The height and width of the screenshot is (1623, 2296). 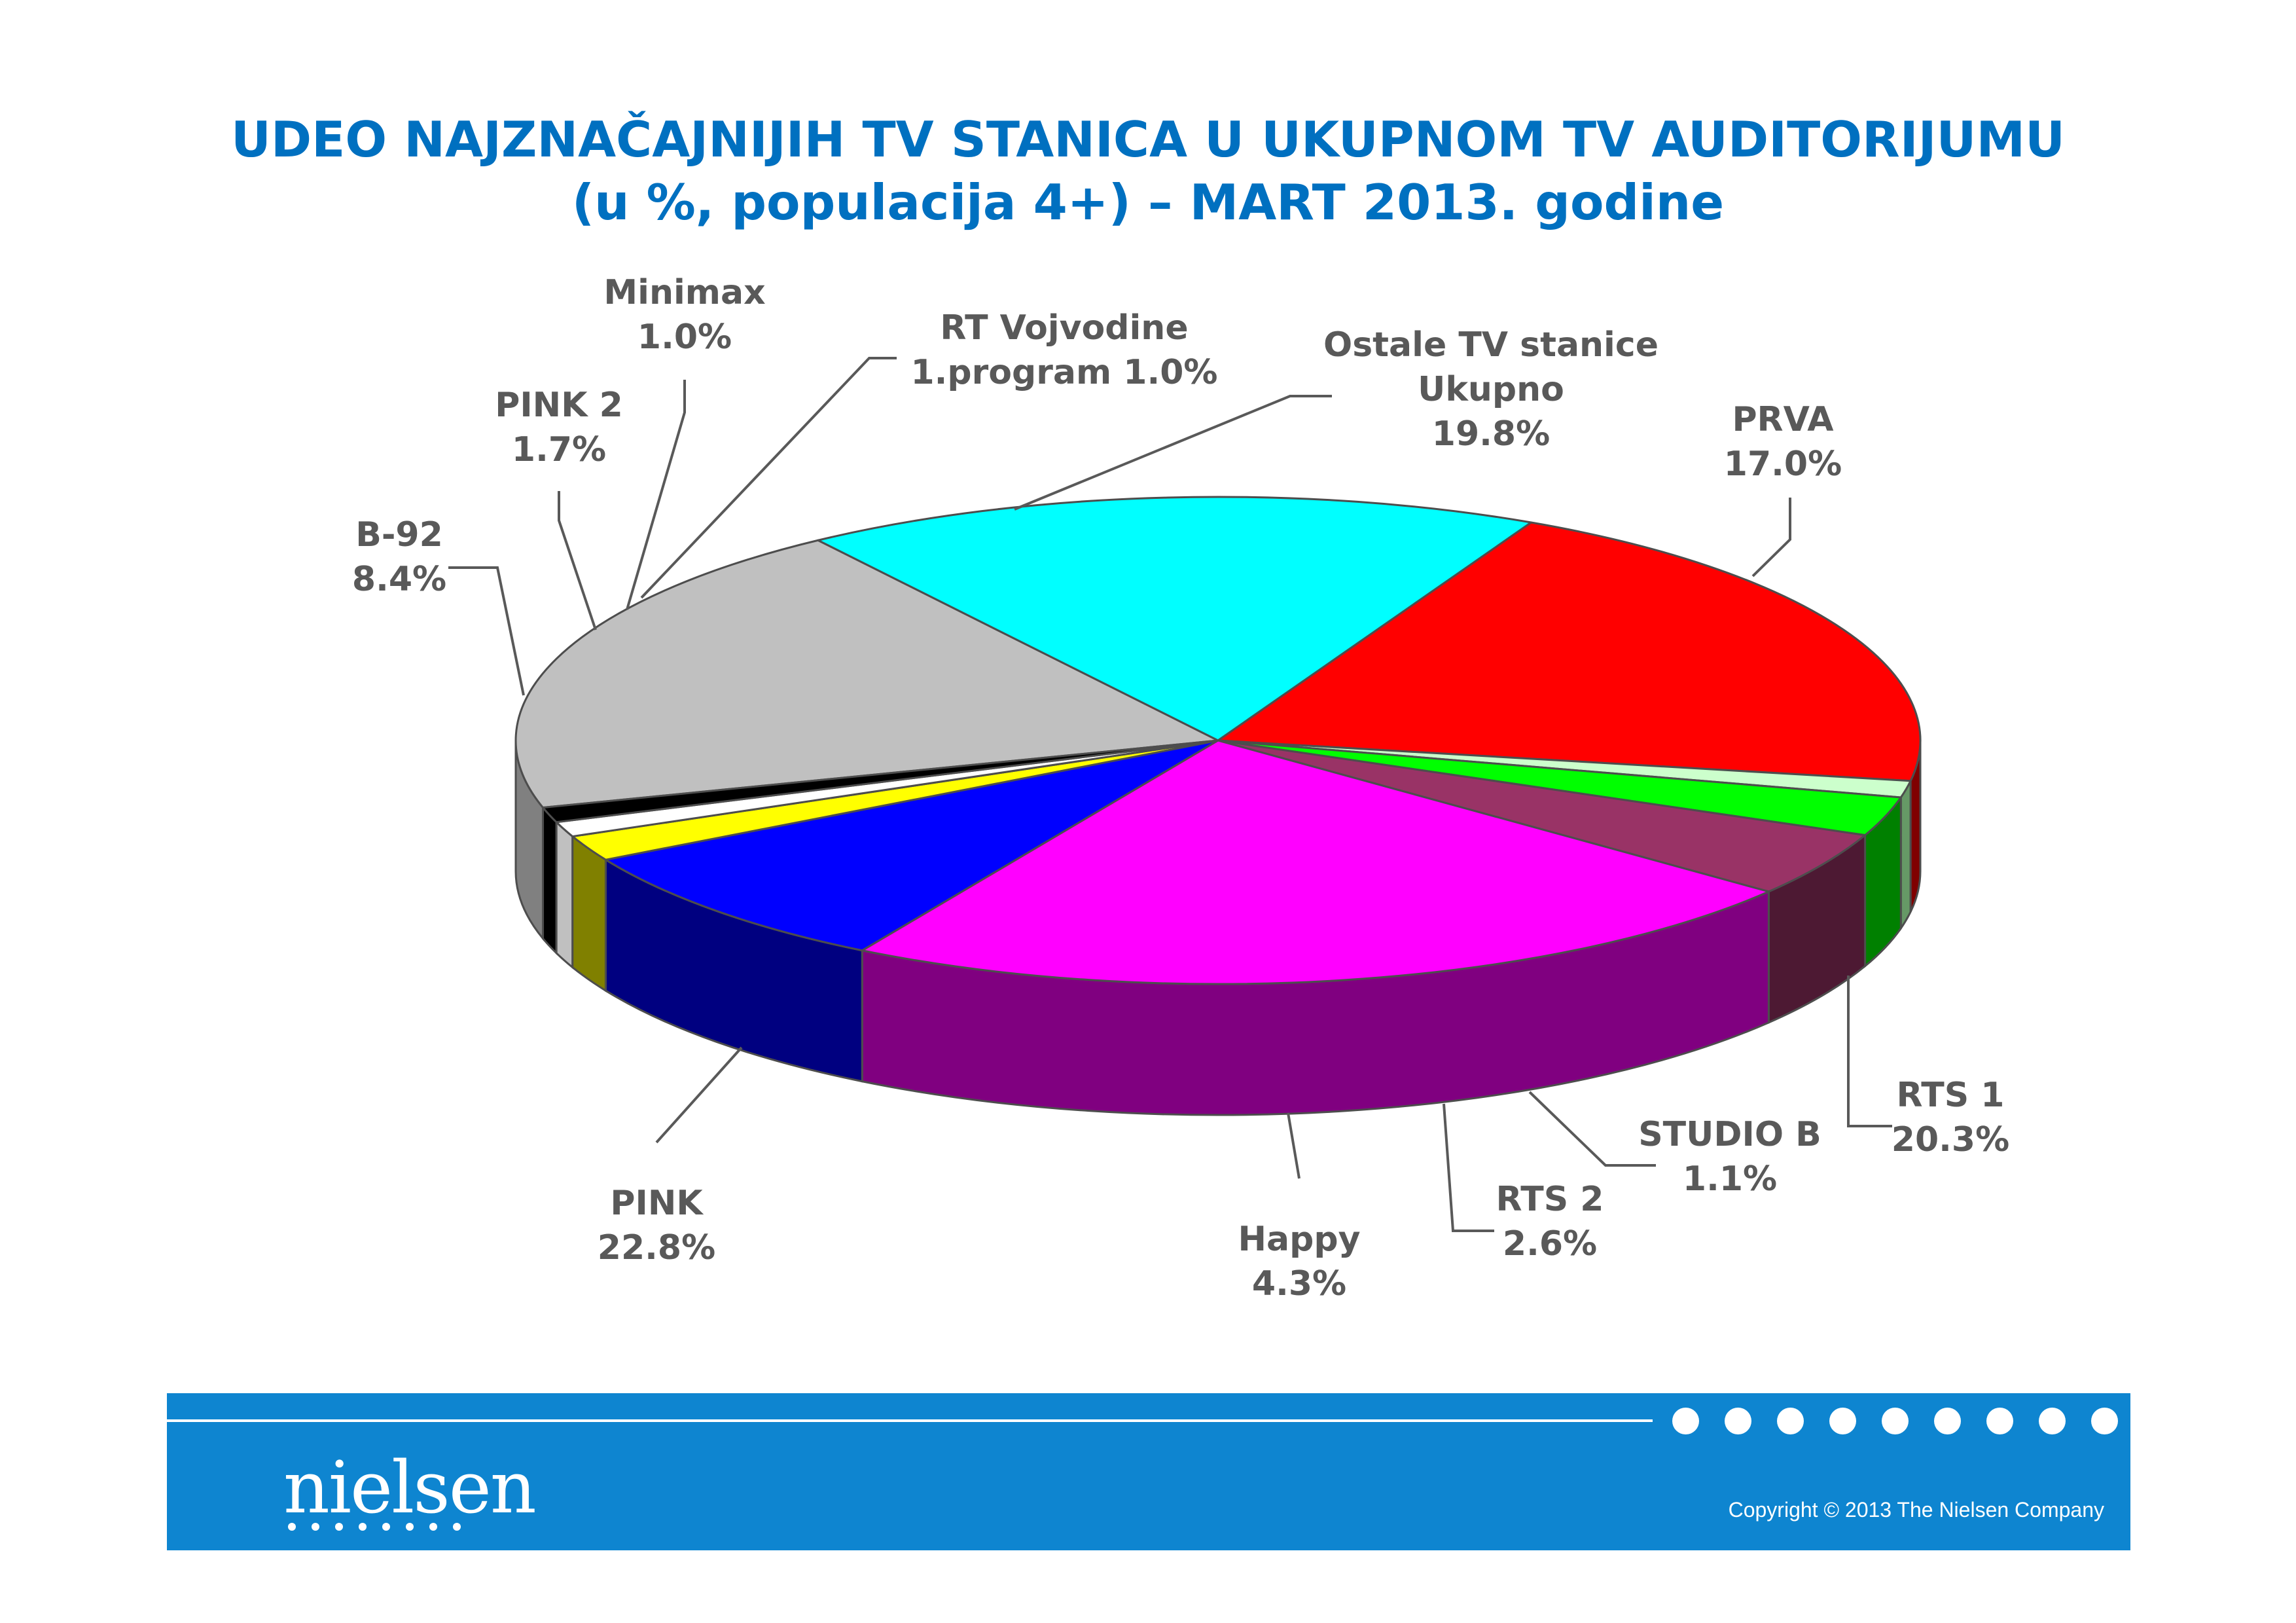 What do you see at coordinates (1550, 1222) in the screenshot?
I see `label-rts-2: RTS 2 2.6%` at bounding box center [1550, 1222].